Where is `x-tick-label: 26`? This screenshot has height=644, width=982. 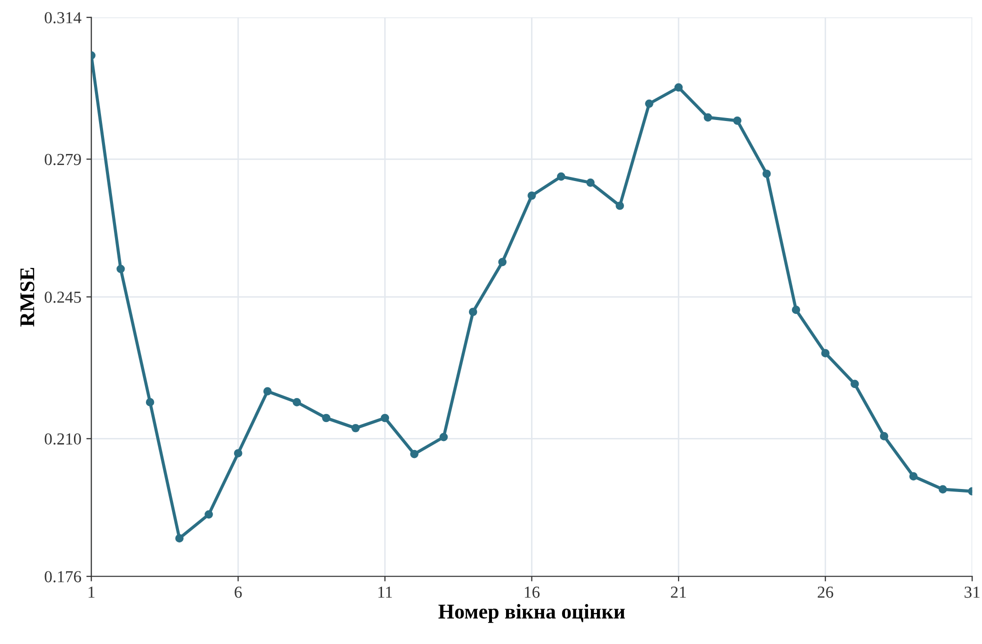
x-tick-label: 26 is located at coordinates (826, 592).